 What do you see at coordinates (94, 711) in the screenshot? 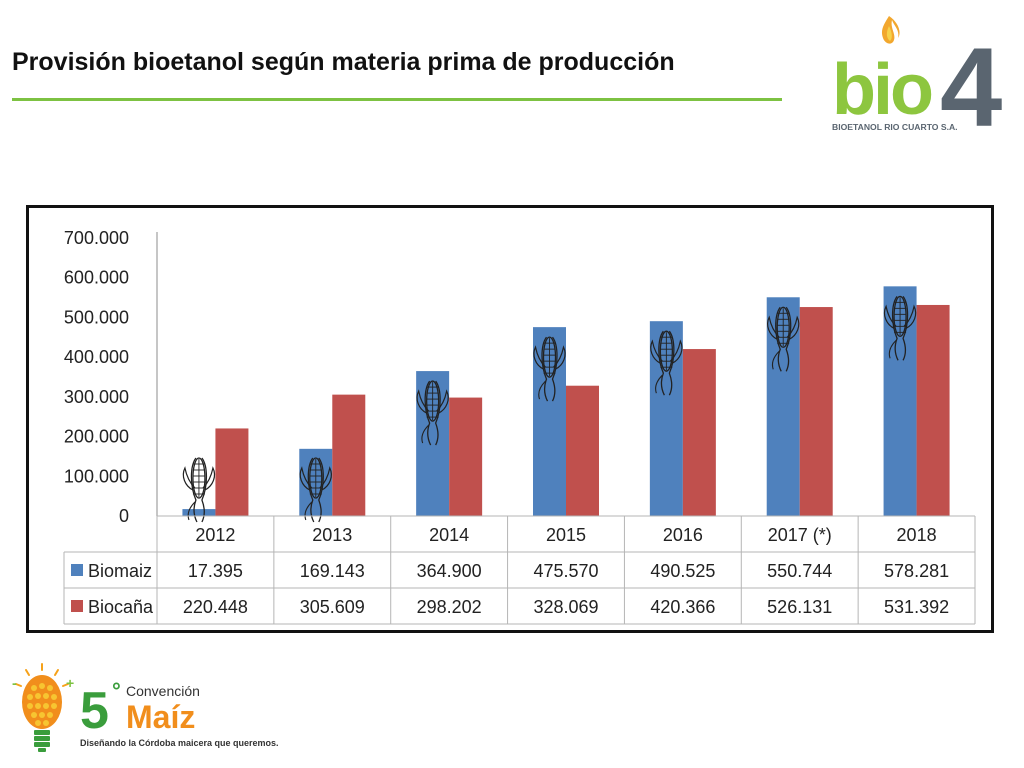
I see `edition-number: 5` at bounding box center [94, 711].